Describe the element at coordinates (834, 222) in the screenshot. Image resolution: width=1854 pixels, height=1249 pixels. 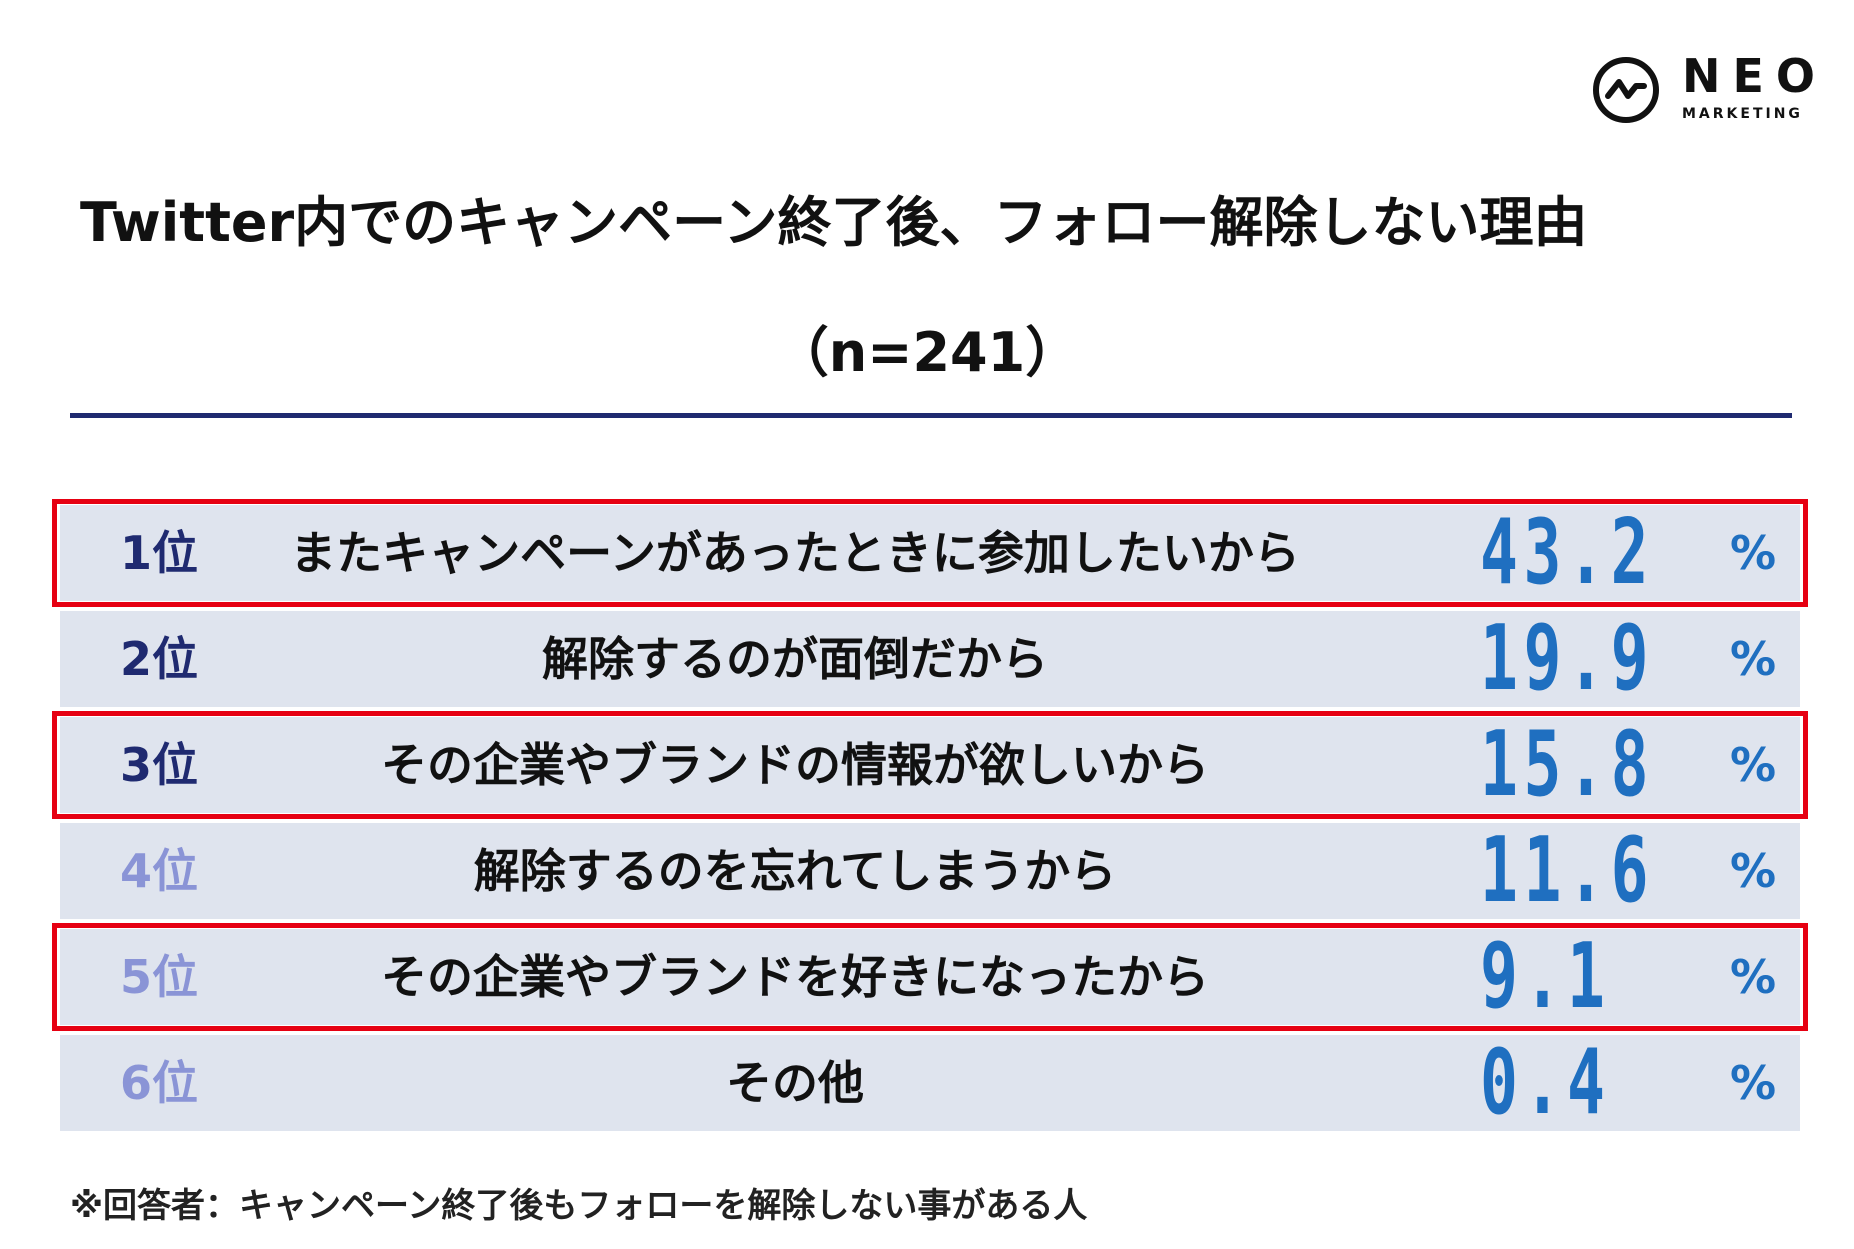
I see `chart-title: Twitter内でのキャンペーン終了後、フォロー解除しない理由` at that location.